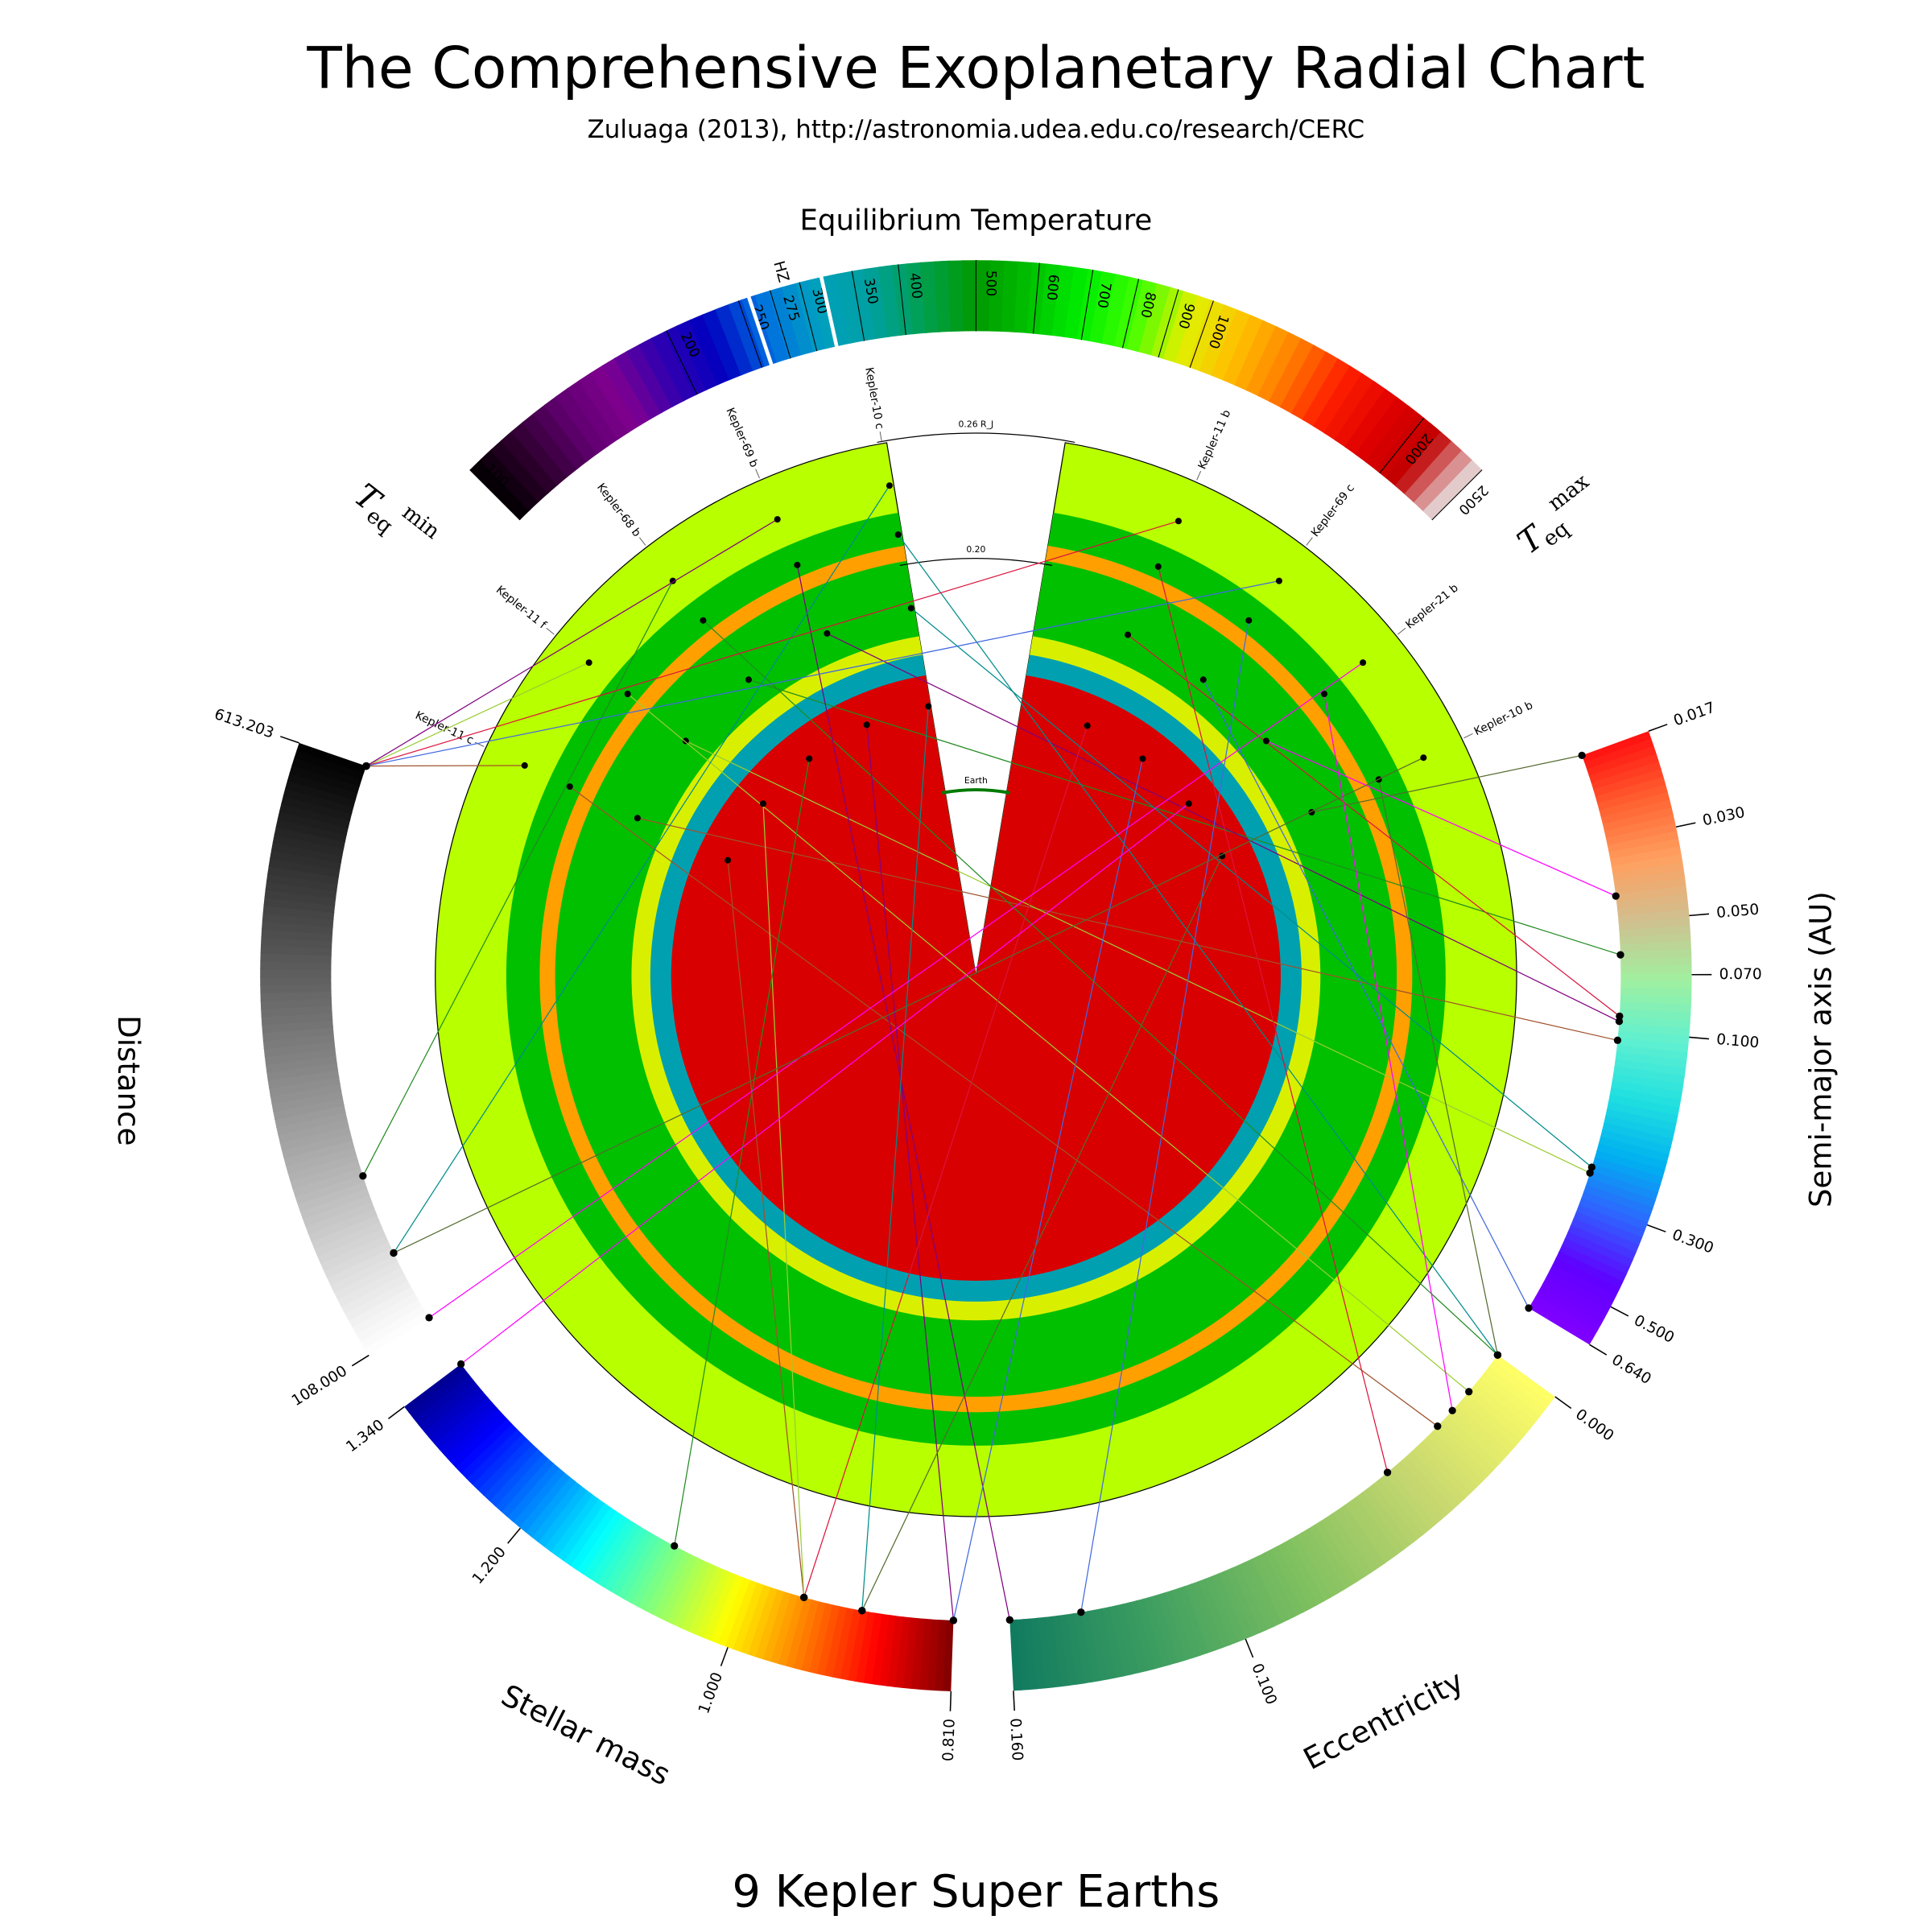 The height and width of the screenshot is (1932, 1932). I want to click on temperature-tick-label: 500, so click(991, 283).